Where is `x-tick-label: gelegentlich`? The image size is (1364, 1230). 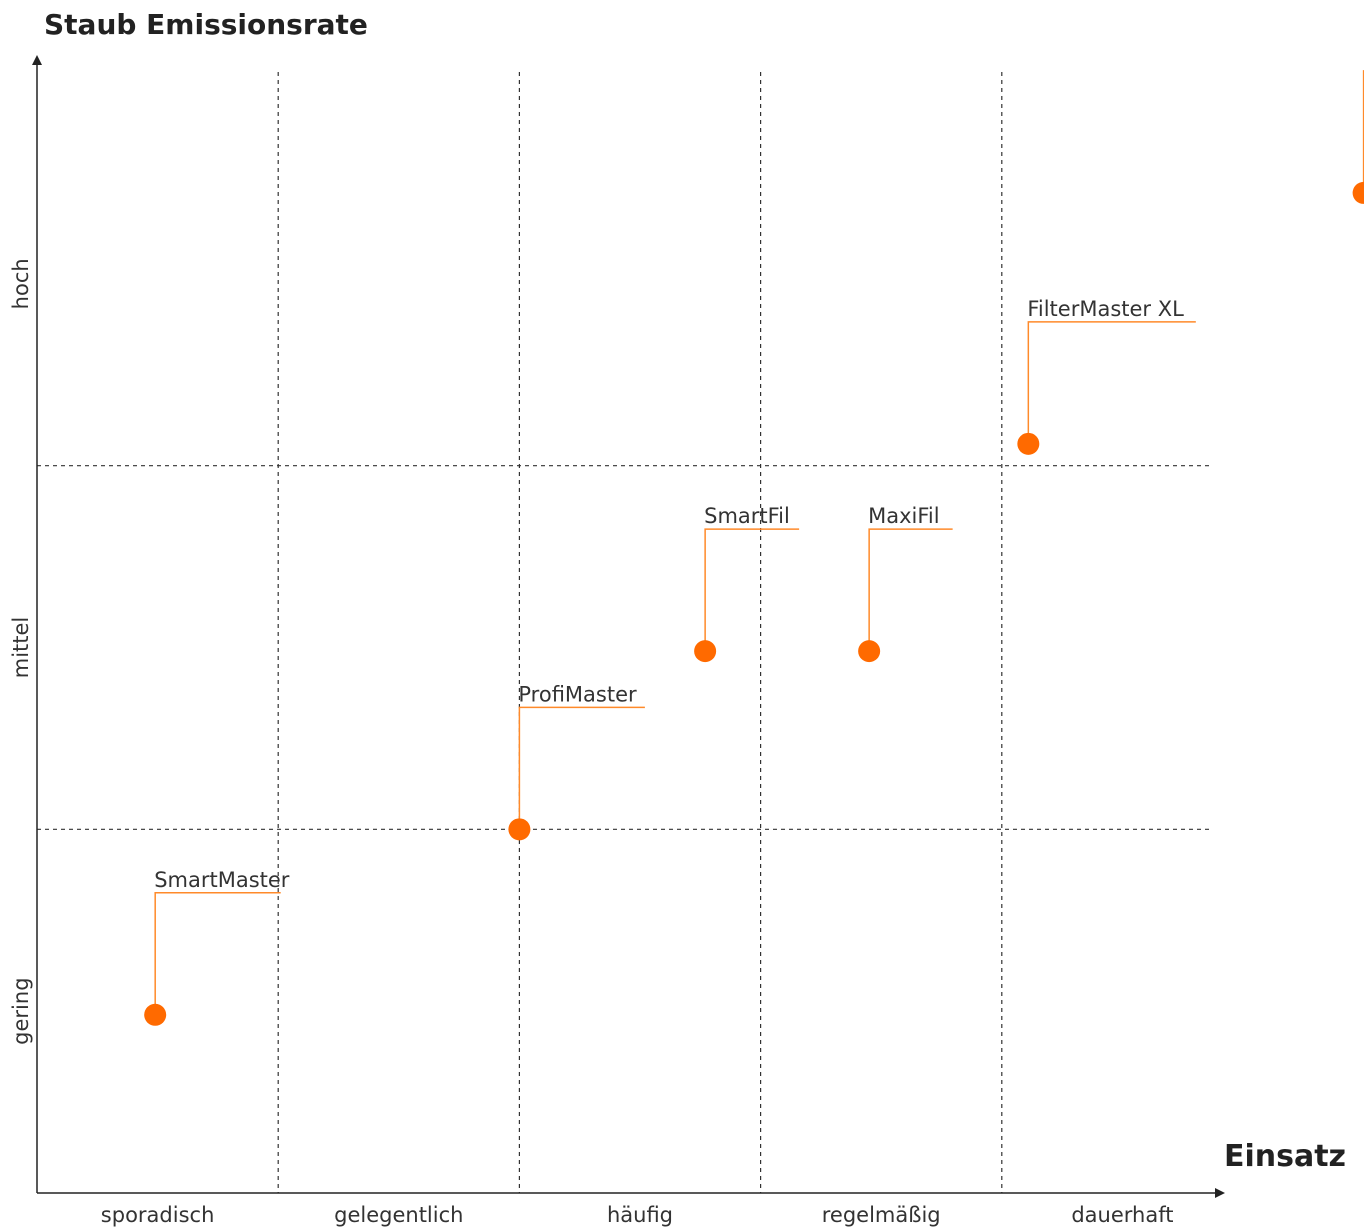 x-tick-label: gelegentlich is located at coordinates (398, 1215).